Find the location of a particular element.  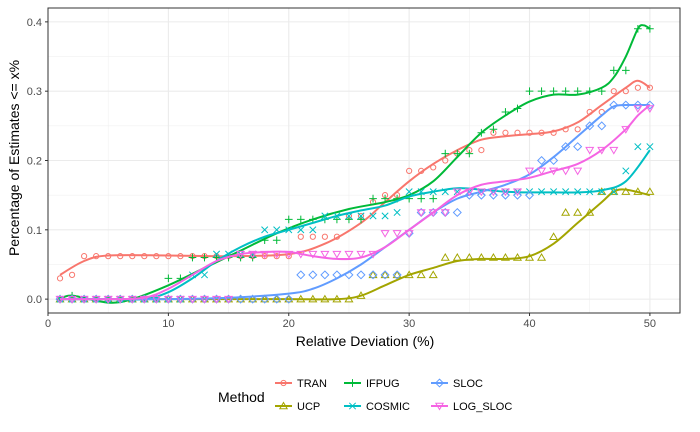

legend-key-marker-ucp is located at coordinates (283, 405).